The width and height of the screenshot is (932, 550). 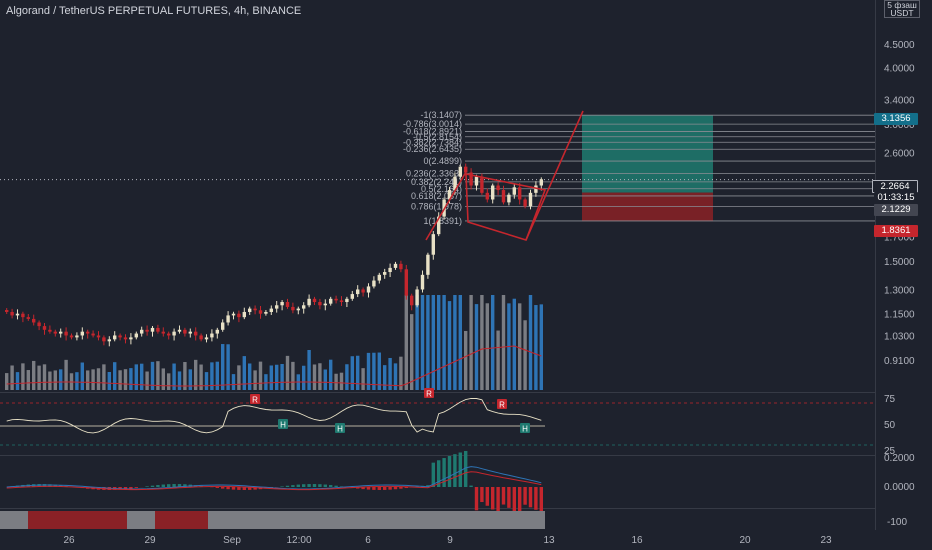 I want to click on rsi-axis-label: 25, so click(x=890, y=451).